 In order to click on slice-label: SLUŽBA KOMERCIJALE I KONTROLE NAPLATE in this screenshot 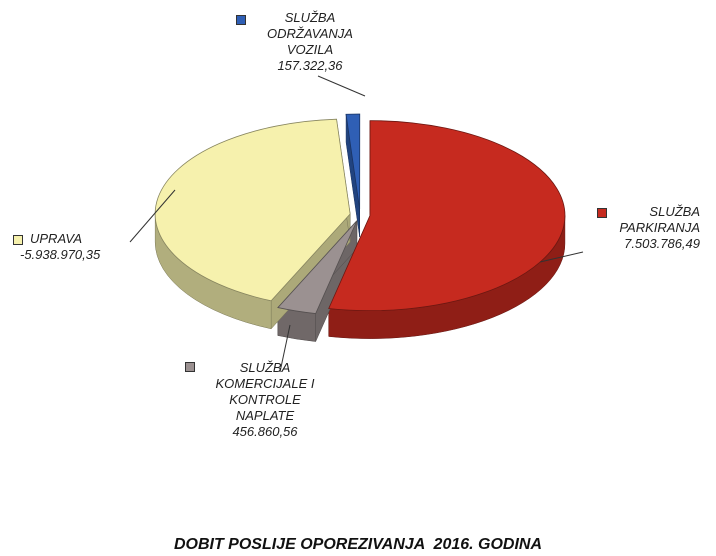, I will do `click(265, 391)`.